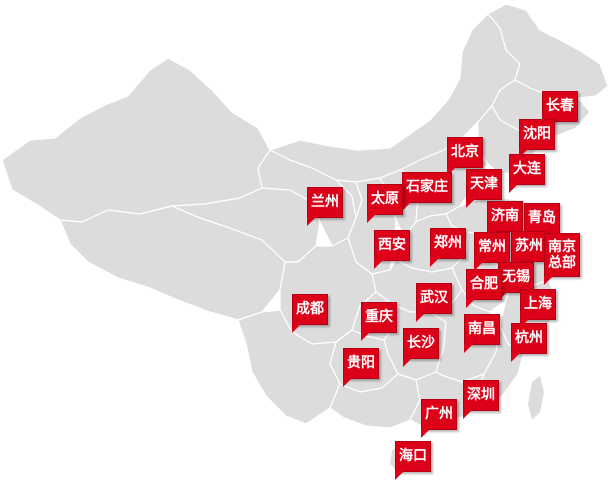 This screenshot has height=492, width=613. I want to click on pin-dalian: 大连, so click(527, 173).